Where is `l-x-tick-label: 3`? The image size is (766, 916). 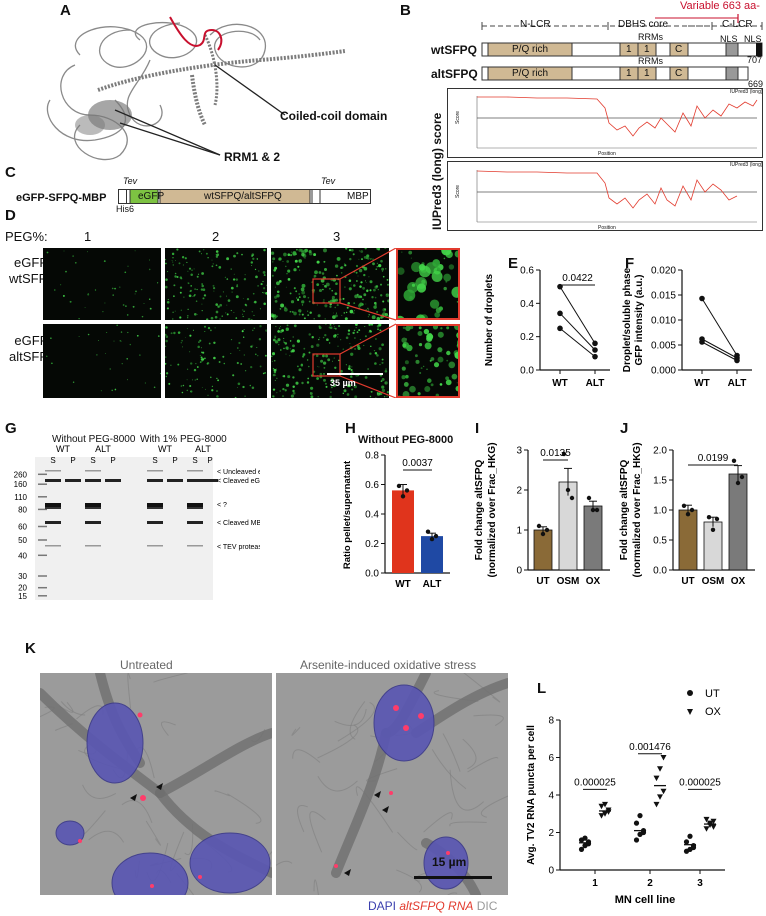
l-x-tick-label: 3 is located at coordinates (700, 883).